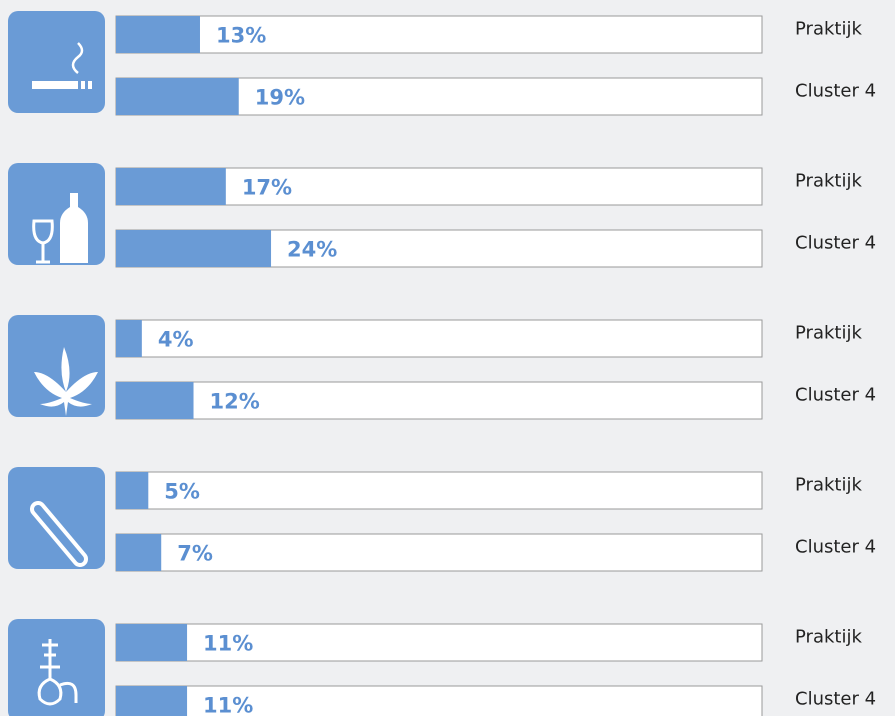 This screenshot has width=895, height=716. I want to click on value-label: 17%, so click(267, 188).